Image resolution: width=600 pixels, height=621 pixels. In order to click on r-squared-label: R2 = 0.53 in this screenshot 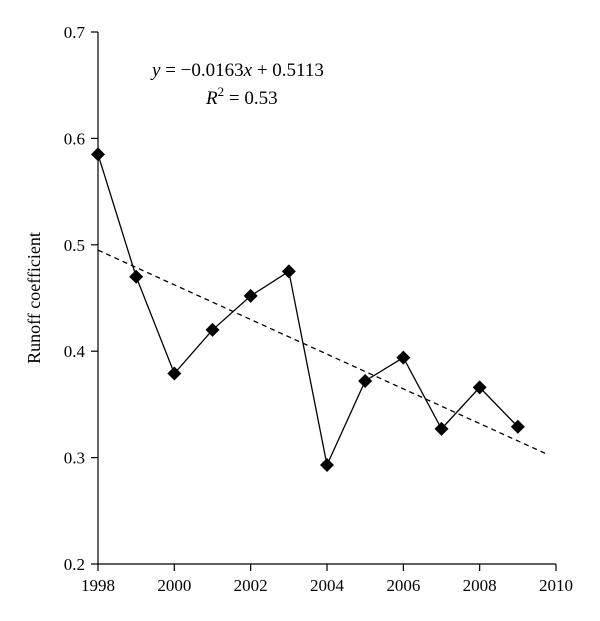, I will do `click(241, 96)`.